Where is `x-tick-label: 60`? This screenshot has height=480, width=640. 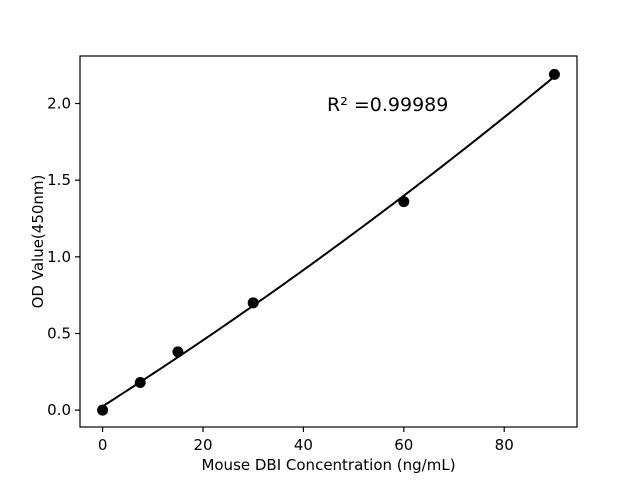
x-tick-label: 60 is located at coordinates (403, 445).